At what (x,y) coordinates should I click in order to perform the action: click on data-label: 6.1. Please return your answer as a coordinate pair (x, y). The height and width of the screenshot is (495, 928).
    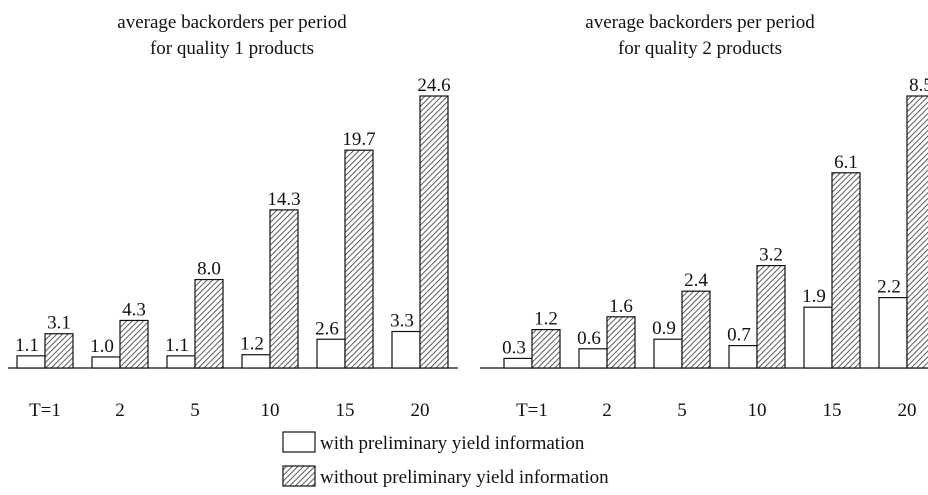
    Looking at the image, I should click on (846, 162).